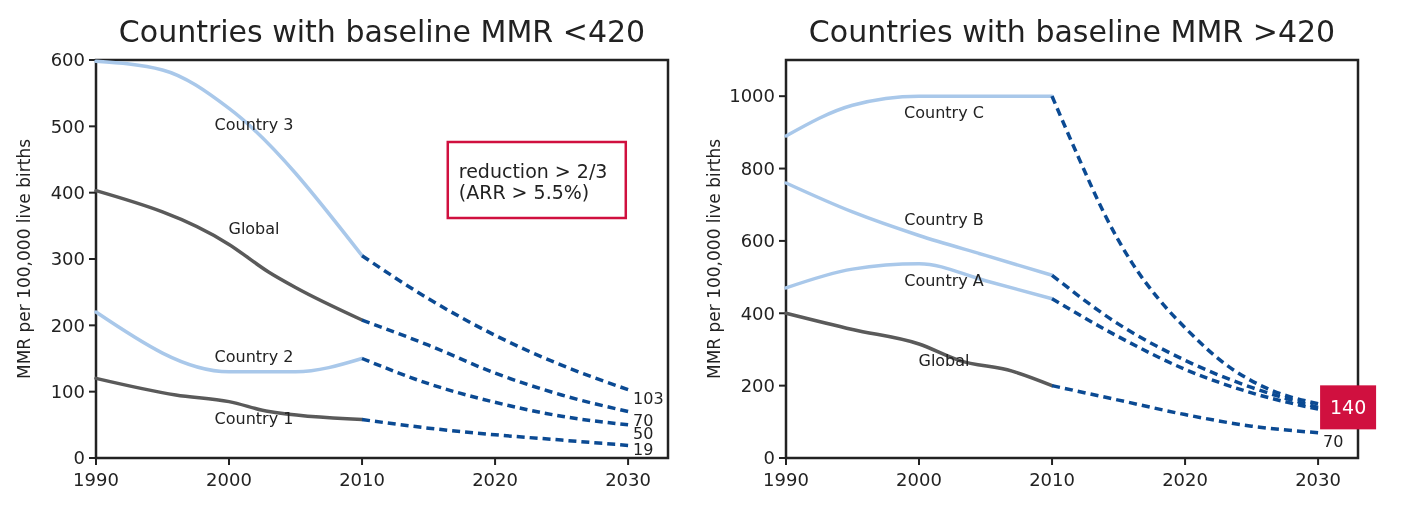 The image size is (1403, 513). What do you see at coordinates (254, 125) in the screenshot?
I see `series-label: Country 3` at bounding box center [254, 125].